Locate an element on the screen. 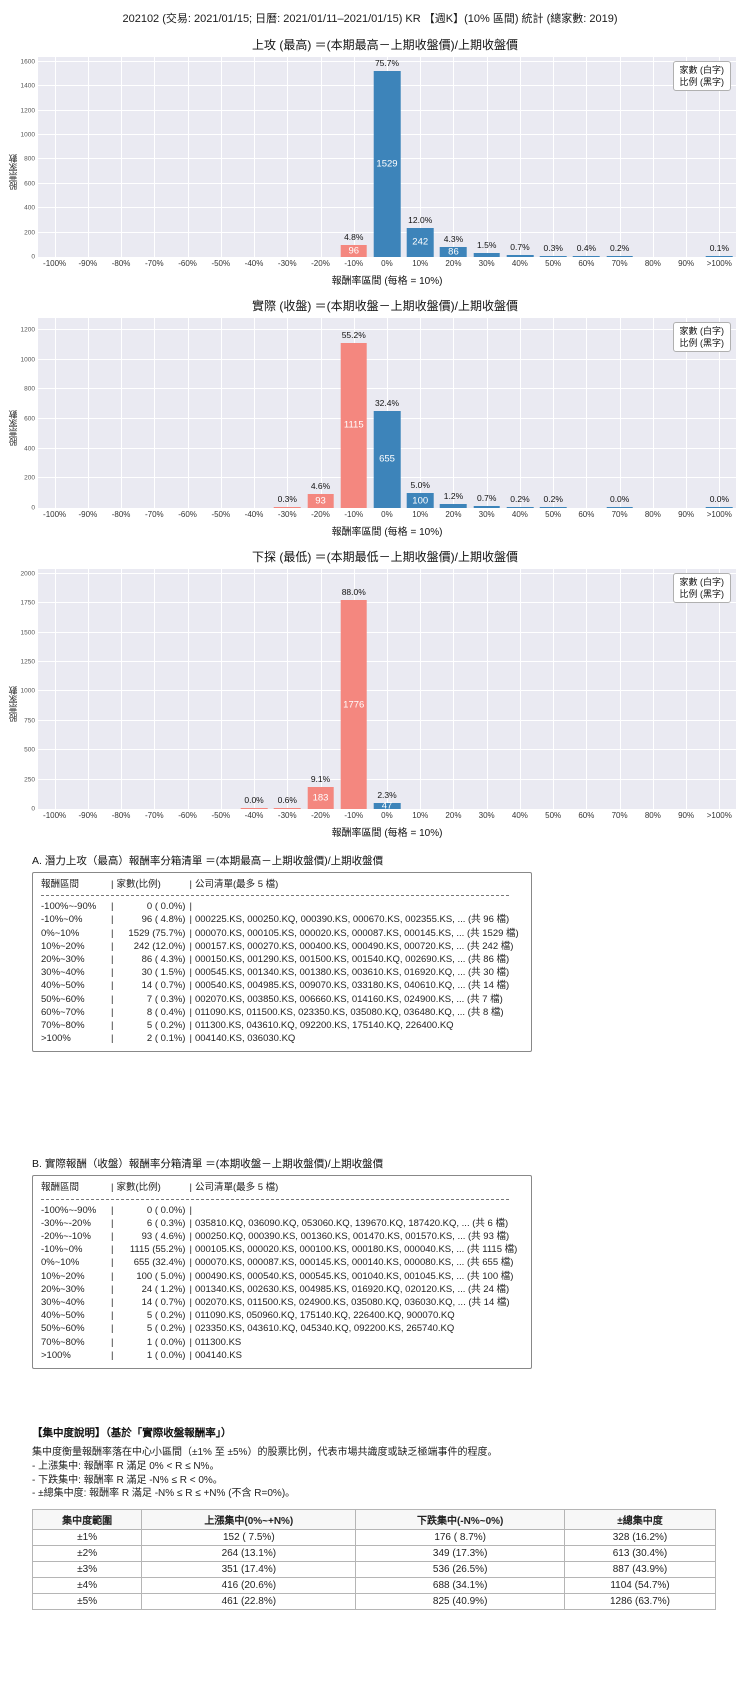 The image size is (740, 1690). gridline-horizontal is located at coordinates (387, 389).